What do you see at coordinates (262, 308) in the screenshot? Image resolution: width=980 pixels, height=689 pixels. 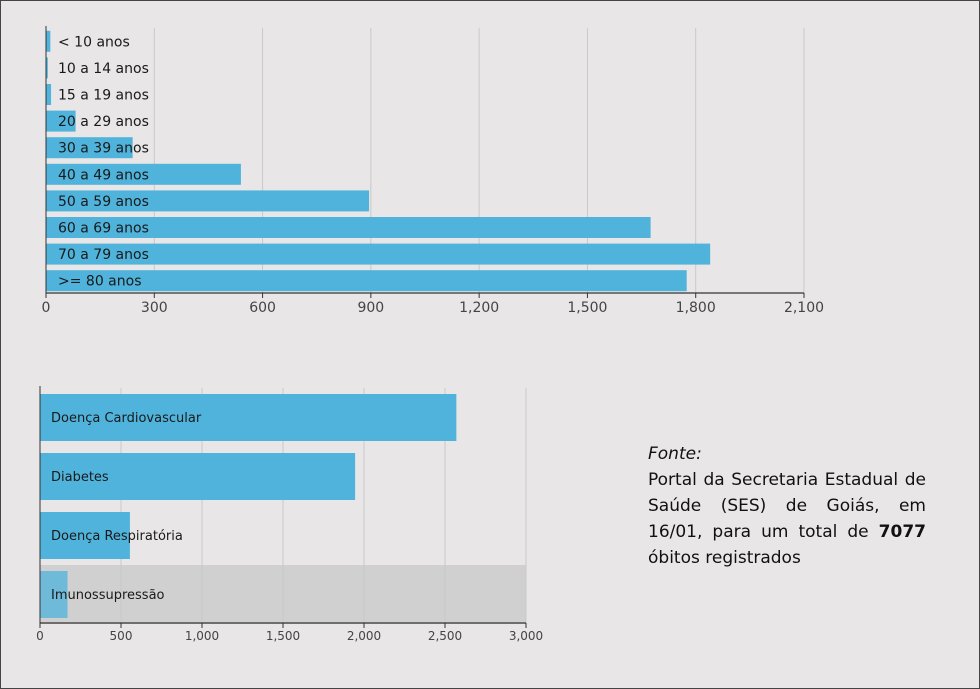 I see `x-tick-label: 600` at bounding box center [262, 308].